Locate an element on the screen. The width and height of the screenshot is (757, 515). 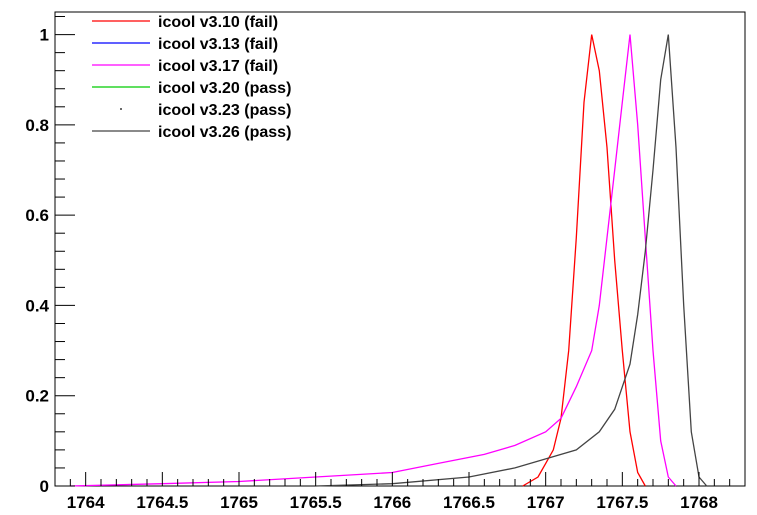
legend-entry-label: icool v3.10 (fail) is located at coordinates (218, 22).